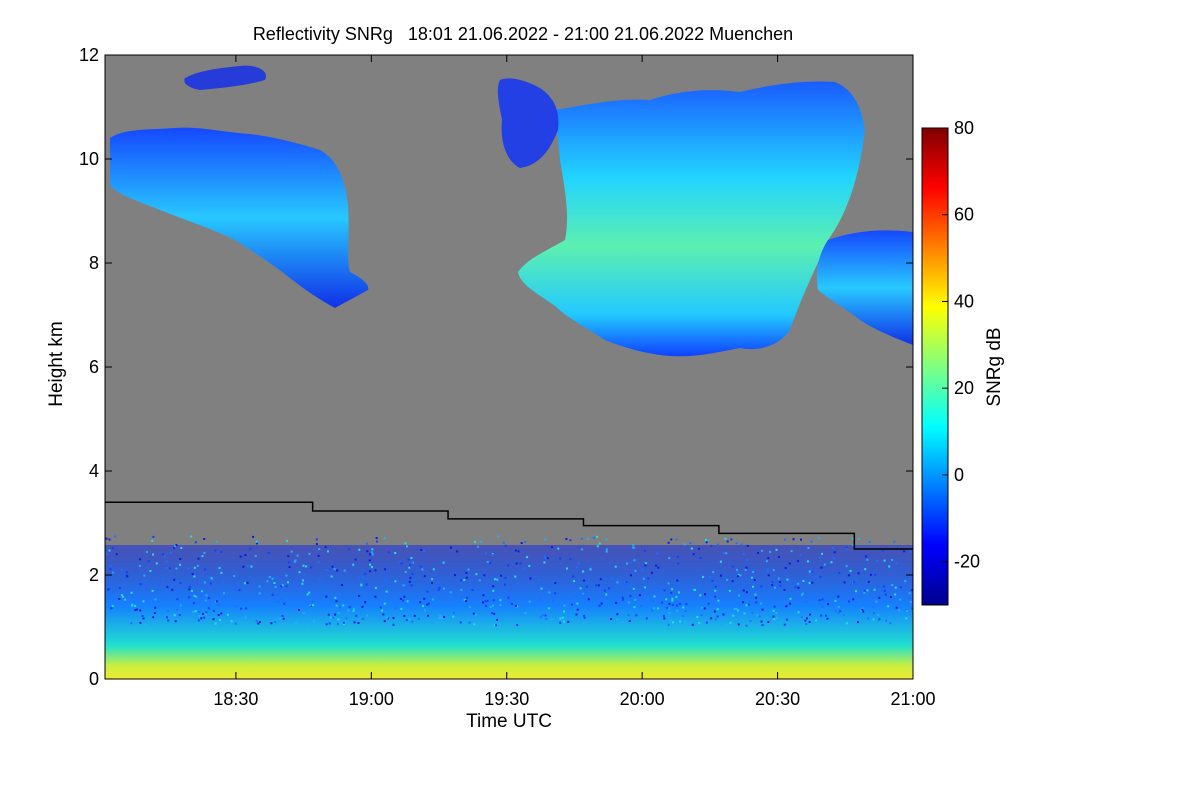 This screenshot has height=805, width=1200. What do you see at coordinates (94, 367) in the screenshot?
I see `y-tick-label: 6` at bounding box center [94, 367].